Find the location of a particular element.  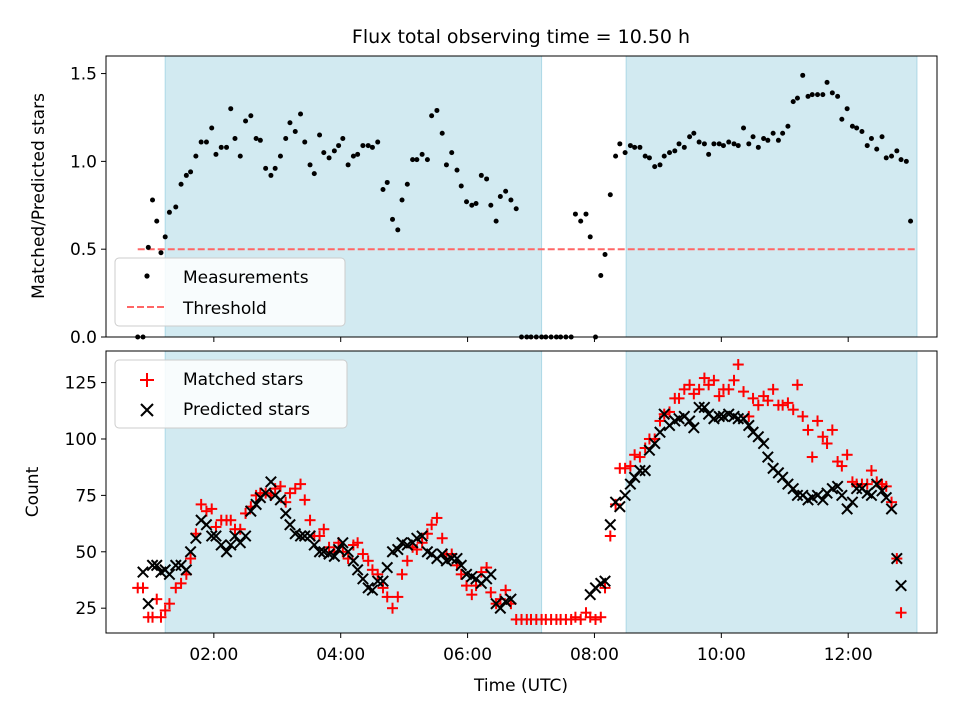

bottom-y-tick-label: 125 is located at coordinates (81, 384).